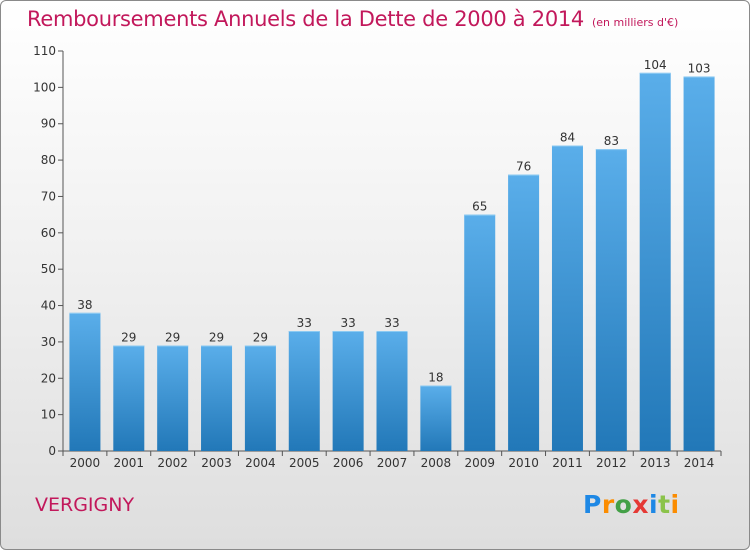 The height and width of the screenshot is (550, 750). I want to click on y-tick-label: 20, so click(48, 378).